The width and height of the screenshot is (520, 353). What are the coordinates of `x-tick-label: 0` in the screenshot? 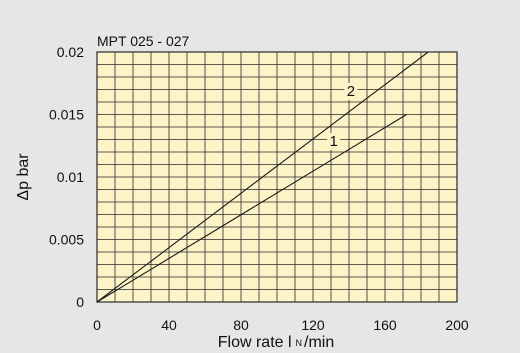 It's located at (97, 325).